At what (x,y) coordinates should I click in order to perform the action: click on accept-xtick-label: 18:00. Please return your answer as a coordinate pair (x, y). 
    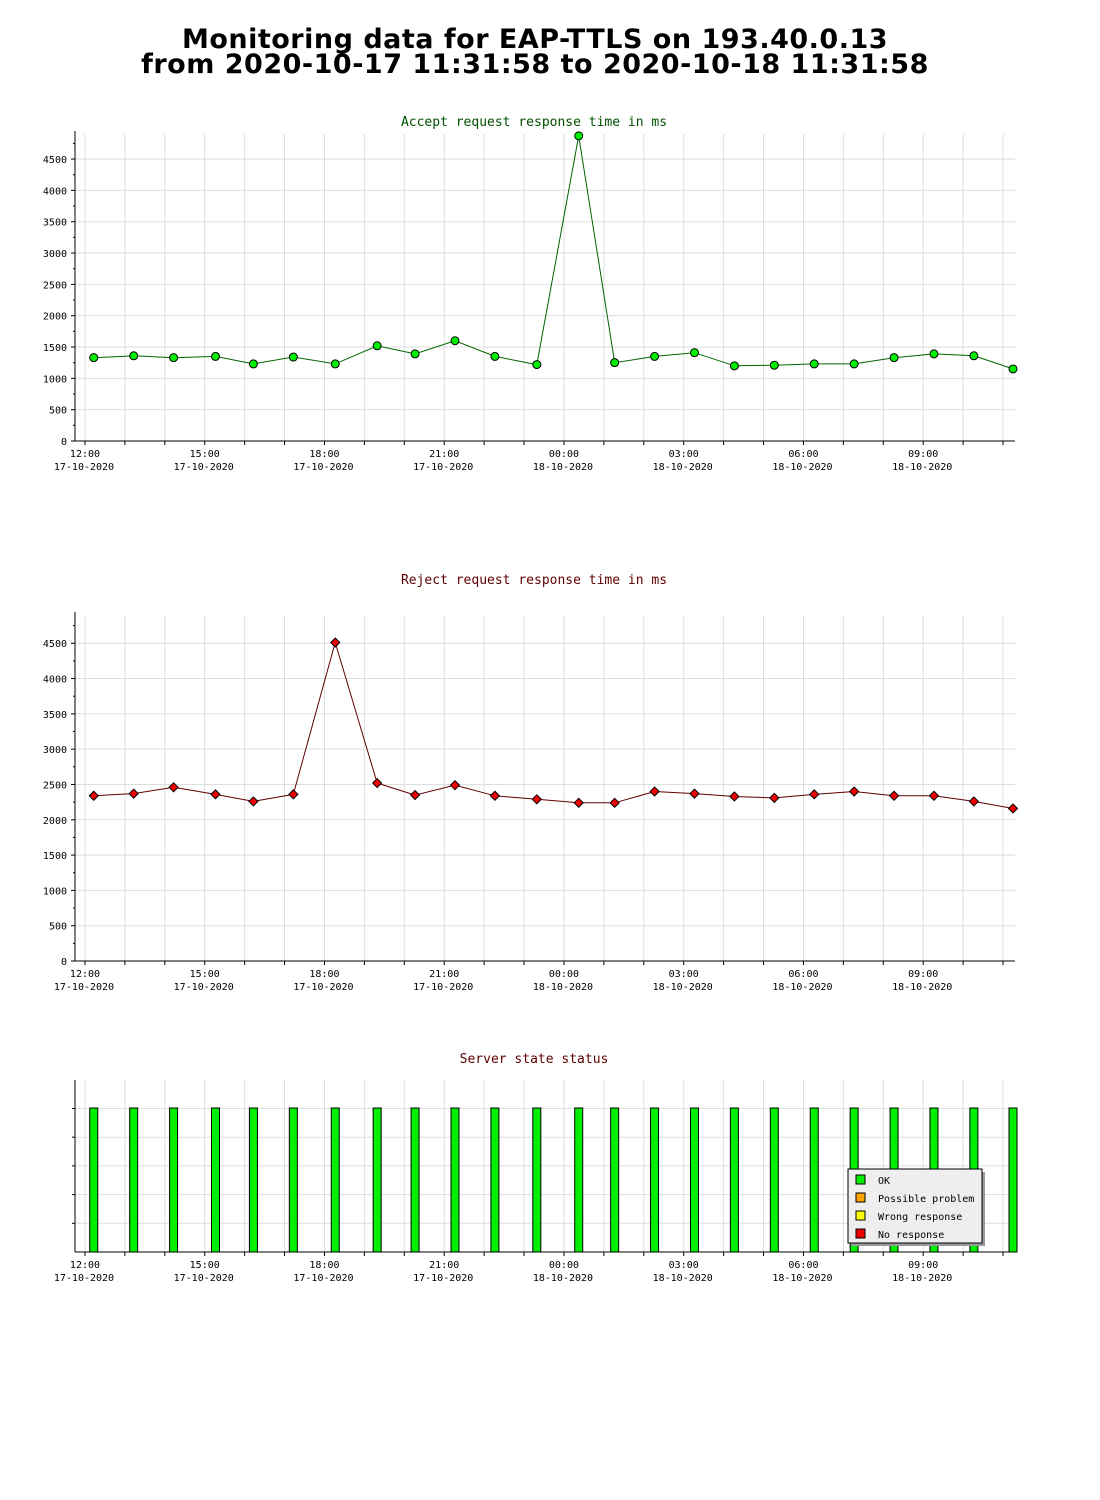
    Looking at the image, I should click on (324, 454).